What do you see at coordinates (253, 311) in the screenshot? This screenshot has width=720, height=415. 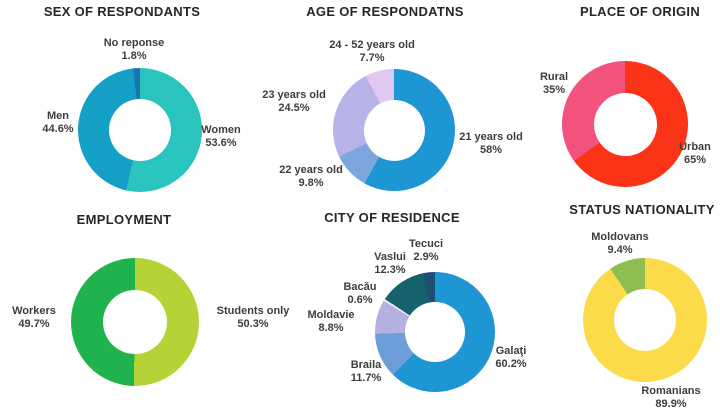 I see `slice-name: Students only` at bounding box center [253, 311].